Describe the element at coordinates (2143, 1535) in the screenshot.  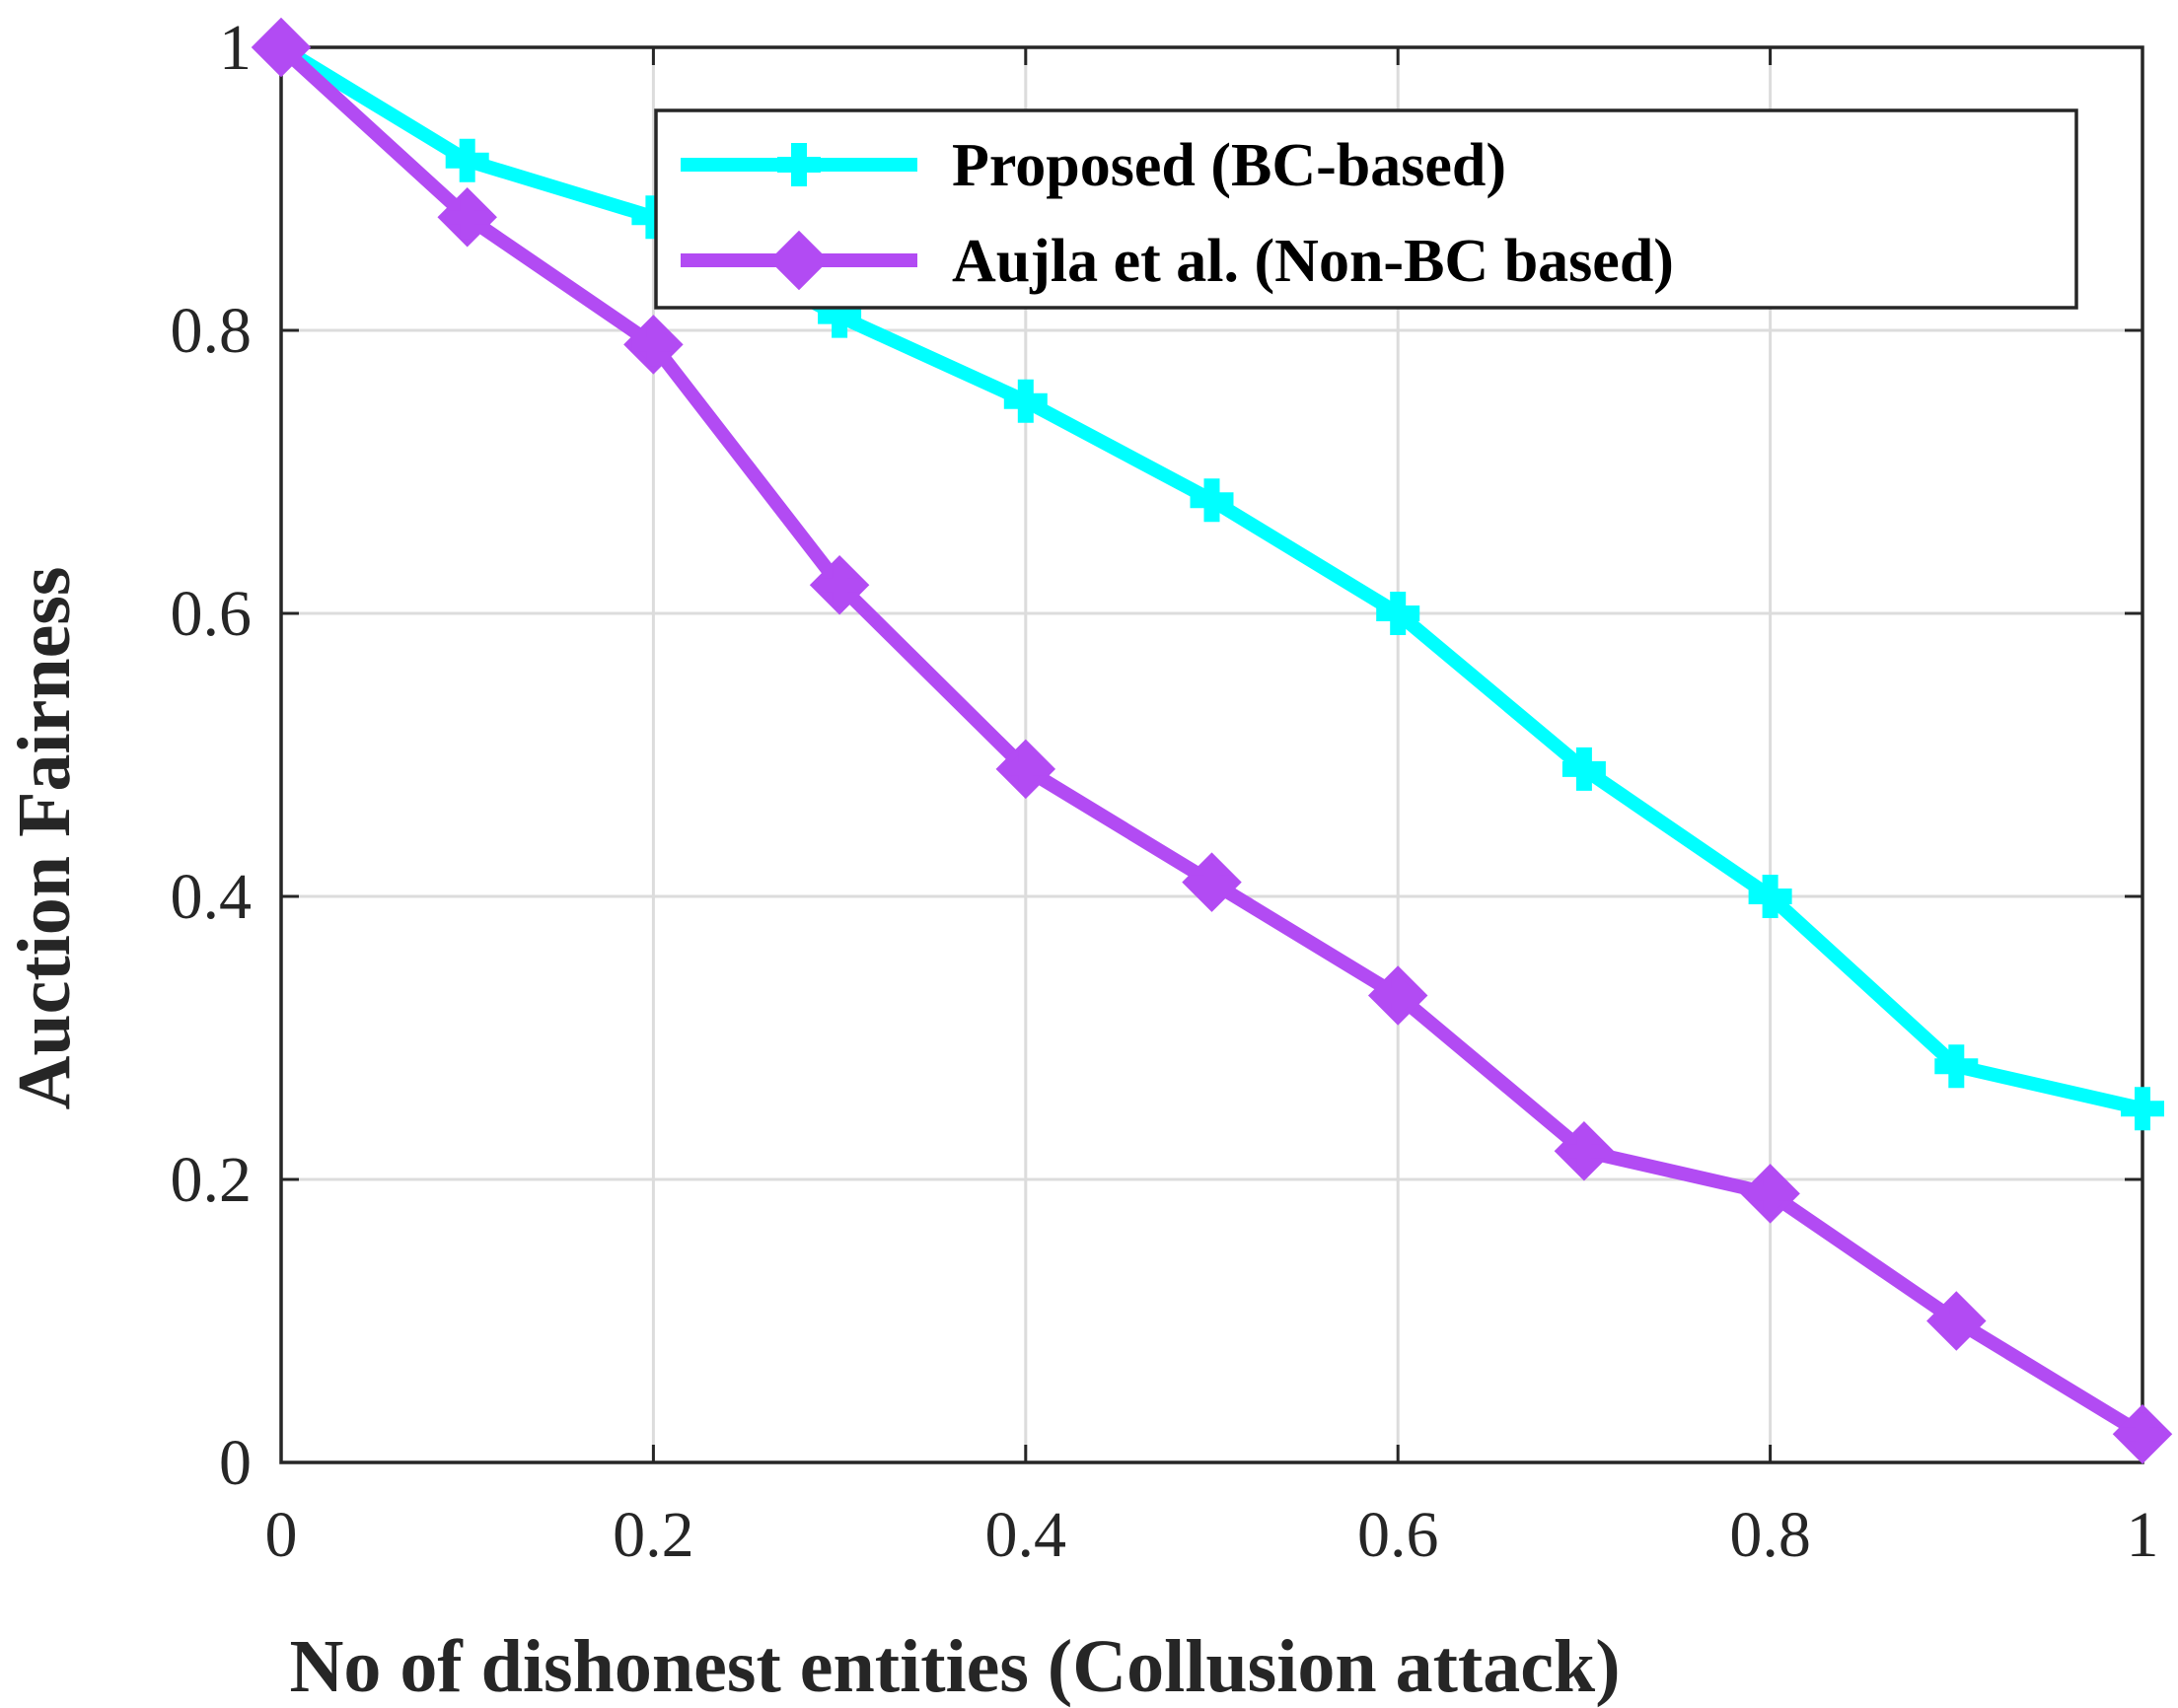
I see `x-tick-label: 1` at that location.